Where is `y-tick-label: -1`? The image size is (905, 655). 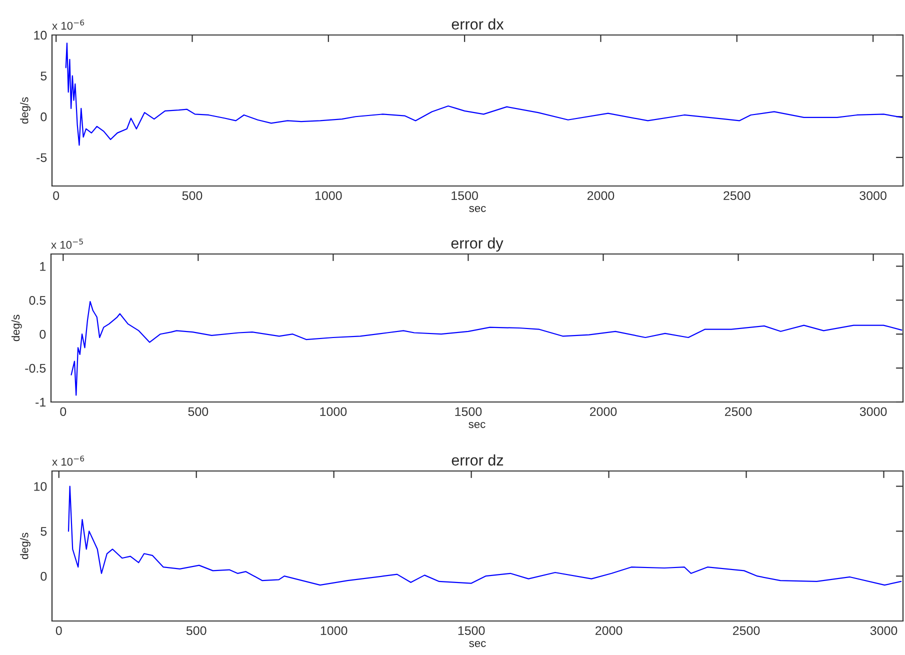
y-tick-label: -1 is located at coordinates (41, 402).